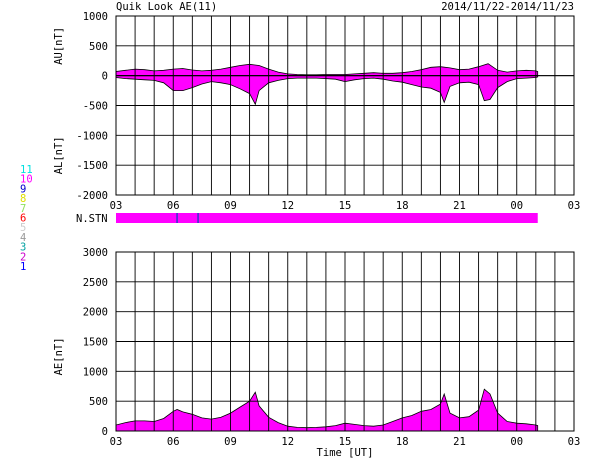 This screenshot has height=464, width=590. What do you see at coordinates (95, 343) in the screenshot?
I see `y-tick-label: 1500` at bounding box center [95, 343].